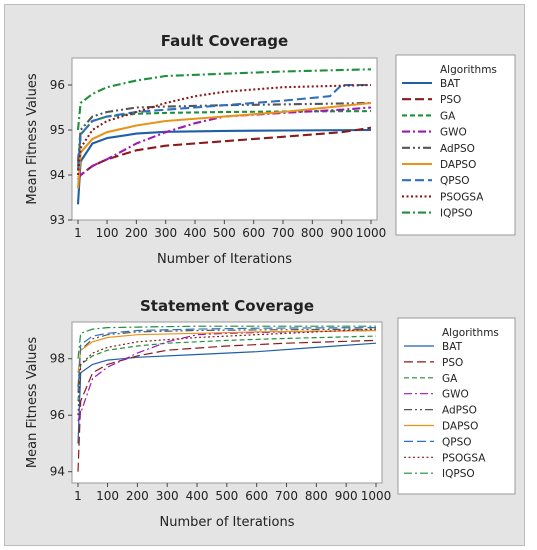 The width and height of the screenshot is (537, 550). What do you see at coordinates (224, 41) in the screenshot?
I see `chart-title: Fault Coverage` at bounding box center [224, 41].